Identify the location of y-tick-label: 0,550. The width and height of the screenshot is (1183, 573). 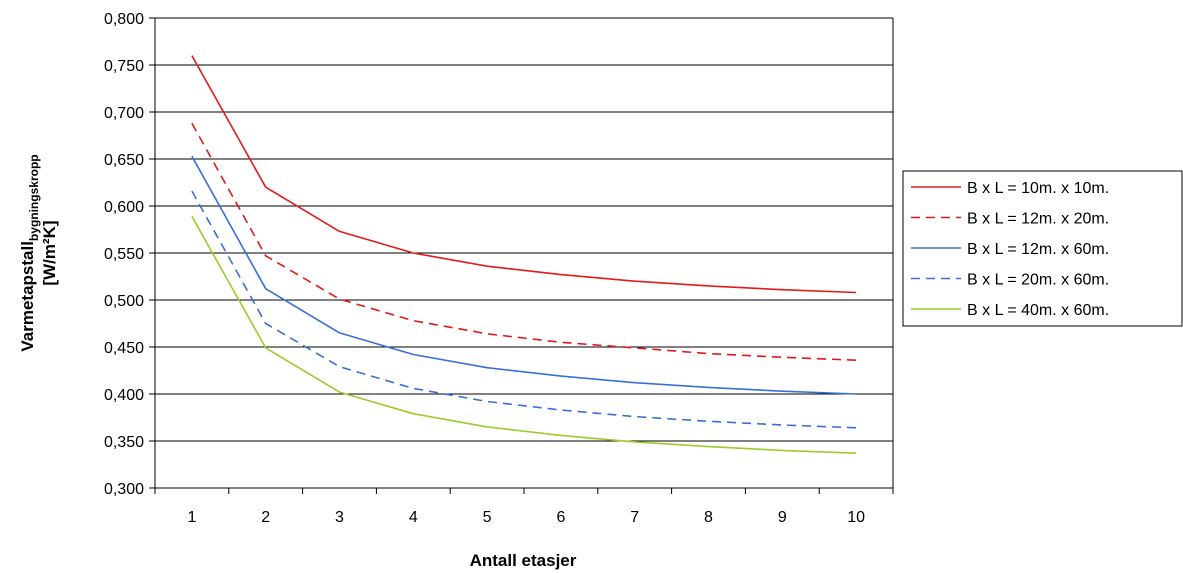
(124, 254).